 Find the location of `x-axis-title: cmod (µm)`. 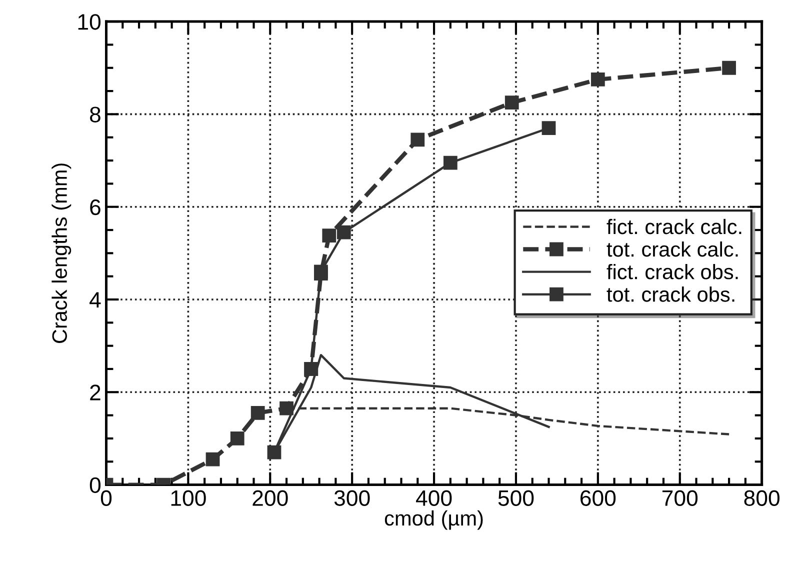

x-axis-title: cmod (µm) is located at coordinates (433, 520).